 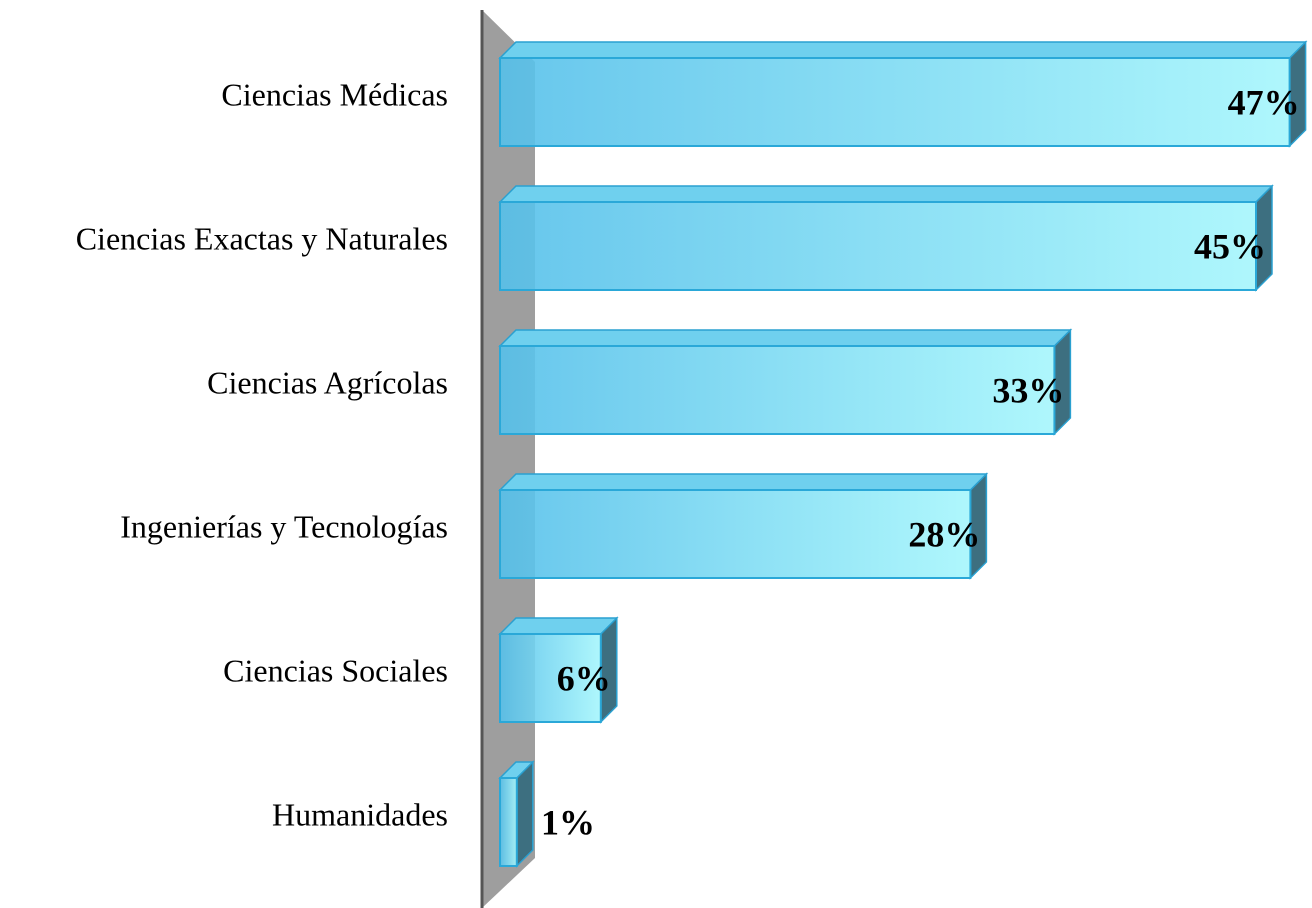 What do you see at coordinates (584, 678) in the screenshot?
I see `value-label: 6%` at bounding box center [584, 678].